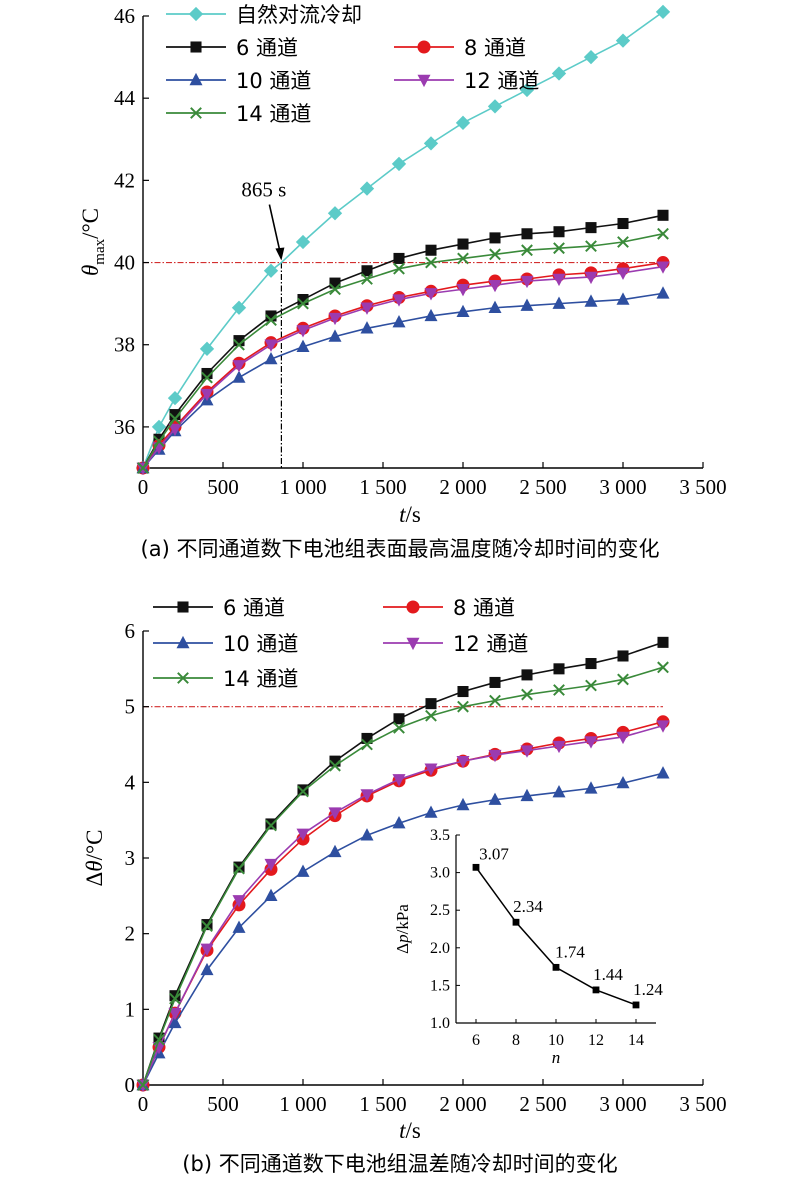 This screenshot has height=1181, width=800. Describe the element at coordinates (542, 1104) in the screenshot. I see `chart-b-x-tick-label: 2 500` at that location.